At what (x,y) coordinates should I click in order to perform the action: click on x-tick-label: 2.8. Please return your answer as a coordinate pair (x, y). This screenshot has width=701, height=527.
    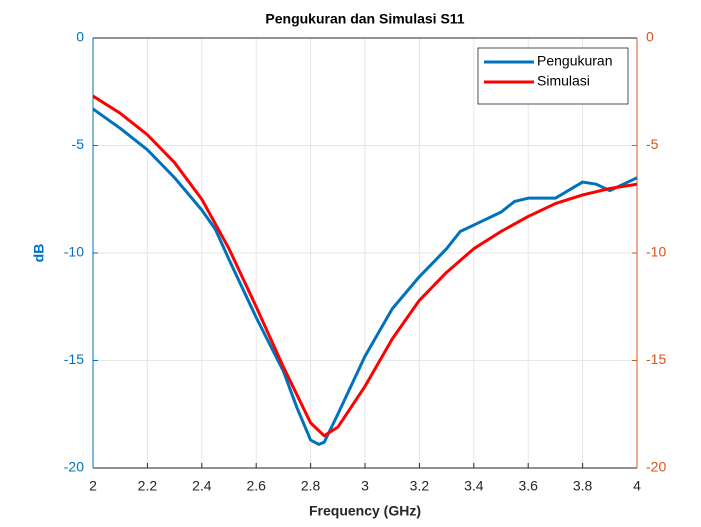
    Looking at the image, I should click on (311, 486).